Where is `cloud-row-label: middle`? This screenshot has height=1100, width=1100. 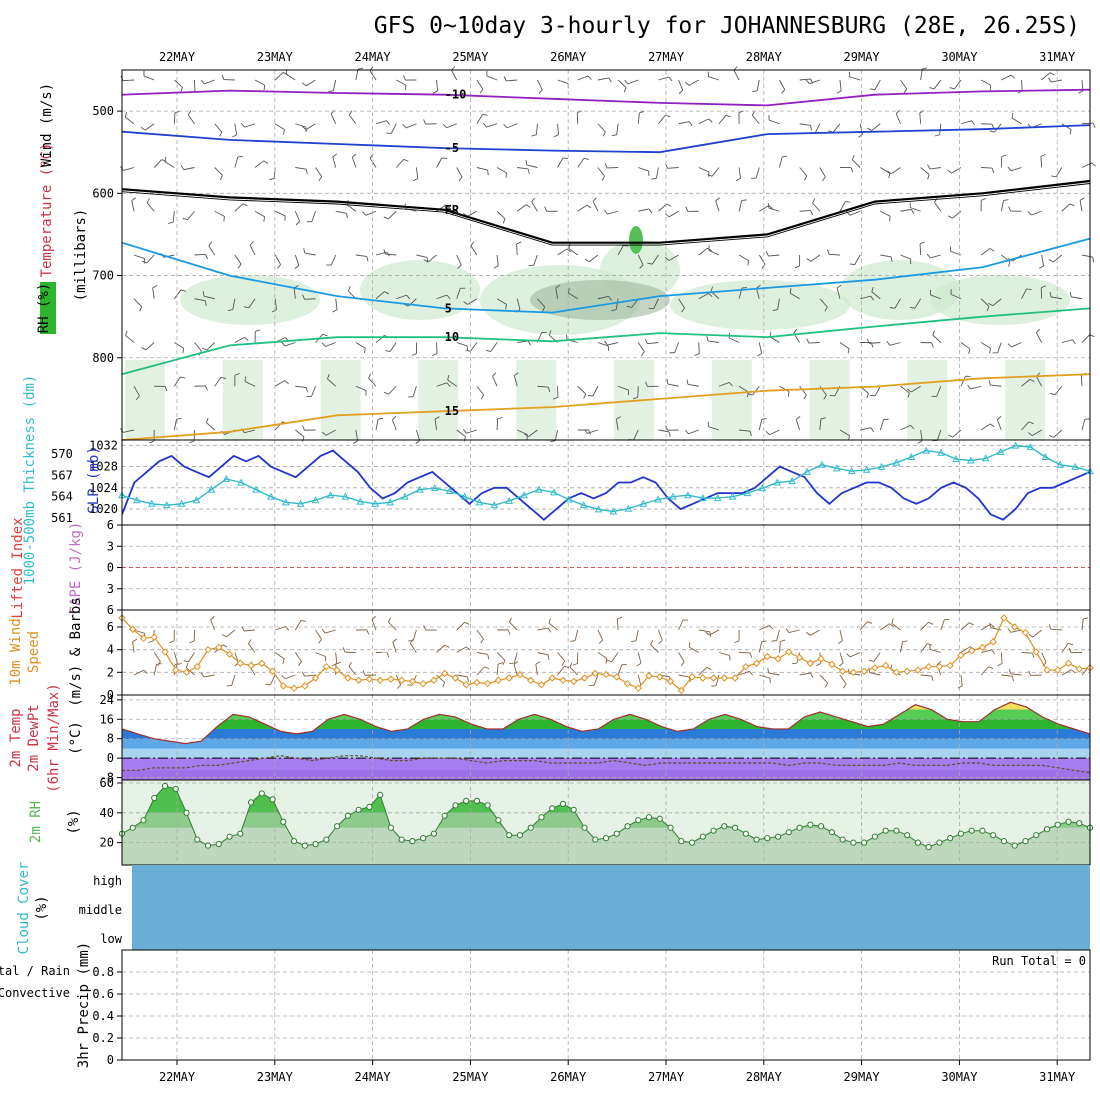
cloud-row-label: middle is located at coordinates (100, 910).